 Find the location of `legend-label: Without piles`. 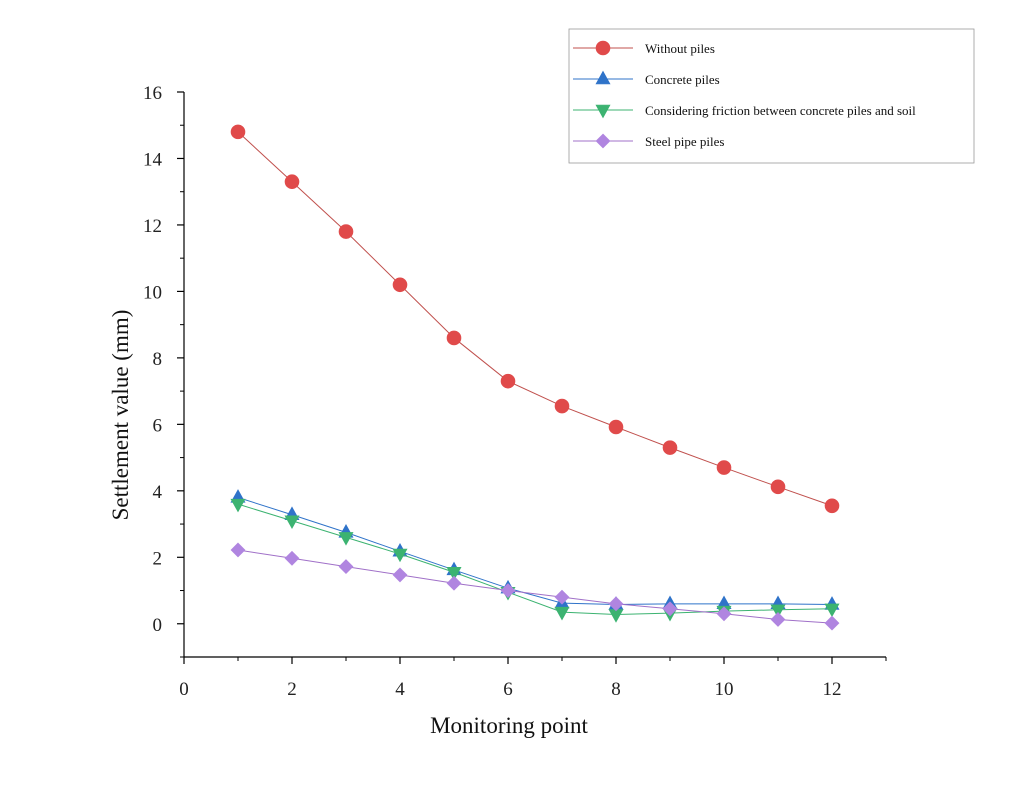

legend-label: Without piles is located at coordinates (680, 48).